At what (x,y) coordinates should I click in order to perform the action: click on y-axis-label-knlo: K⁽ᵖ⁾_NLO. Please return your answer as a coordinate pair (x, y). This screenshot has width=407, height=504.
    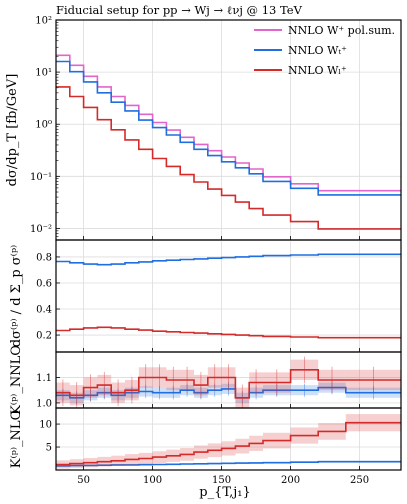
    Looking at the image, I should click on (16, 439).